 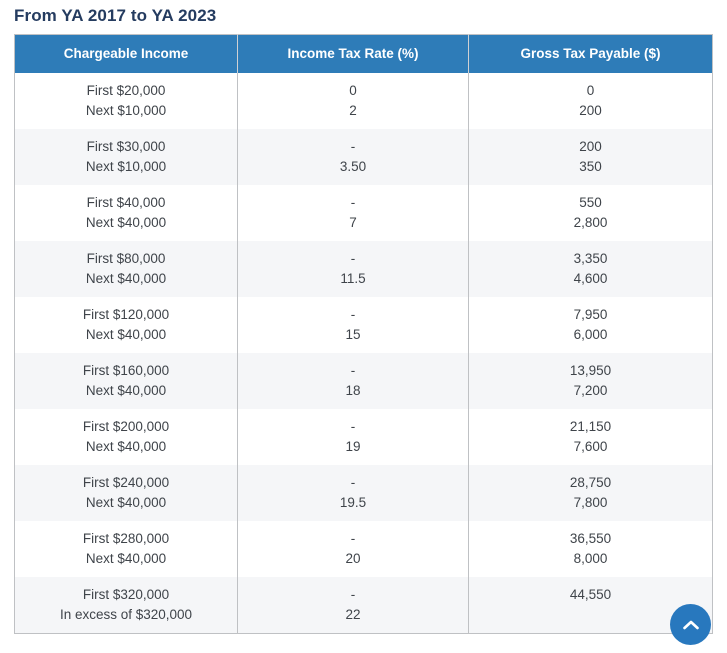 I want to click on cell-rate: - 15, so click(x=353, y=324).